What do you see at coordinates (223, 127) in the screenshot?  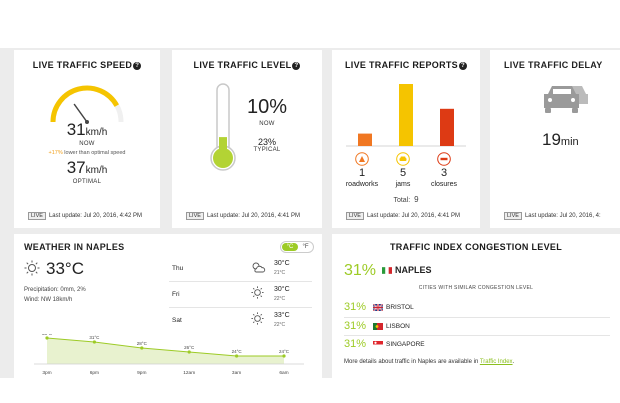 I see `thermometer-icon` at bounding box center [223, 127].